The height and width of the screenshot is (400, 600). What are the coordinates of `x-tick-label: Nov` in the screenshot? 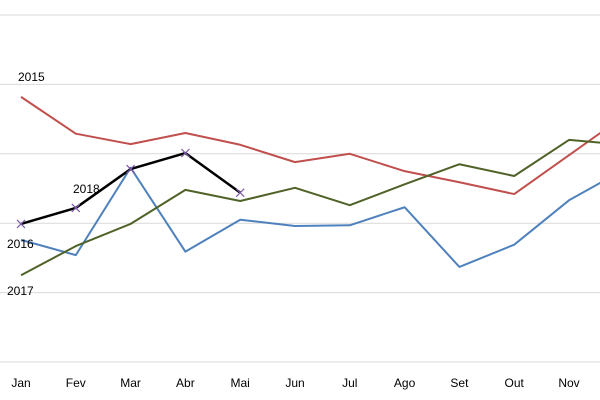 It's located at (568, 383).